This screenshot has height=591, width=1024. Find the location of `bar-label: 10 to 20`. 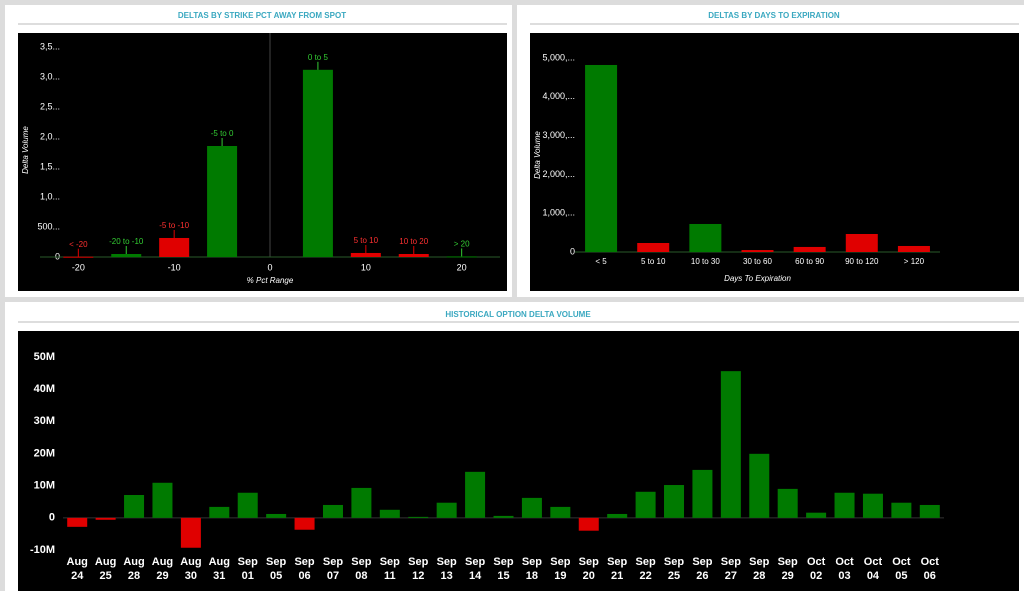

bar-label: 10 to 20 is located at coordinates (413, 241).